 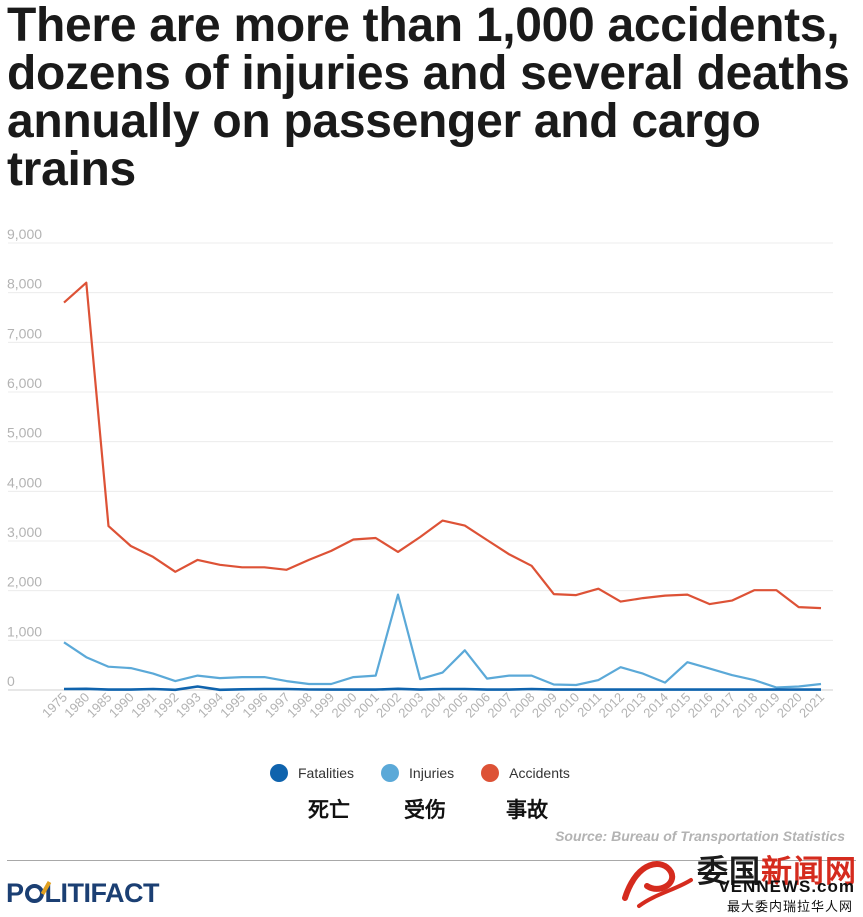 I want to click on legend-item-fatalities: Fatalities, so click(x=312, y=773).